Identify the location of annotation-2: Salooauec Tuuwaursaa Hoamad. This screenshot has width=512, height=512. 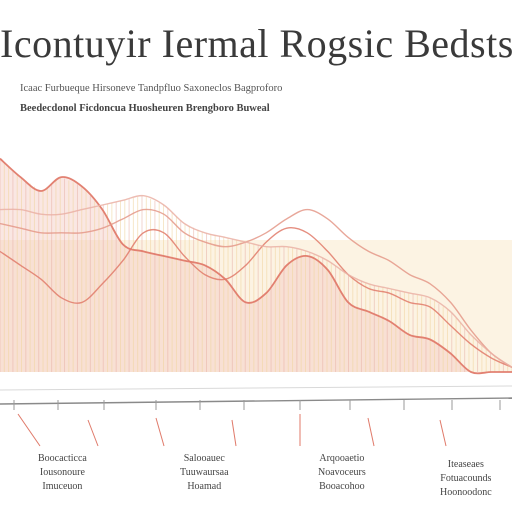
(204, 473).